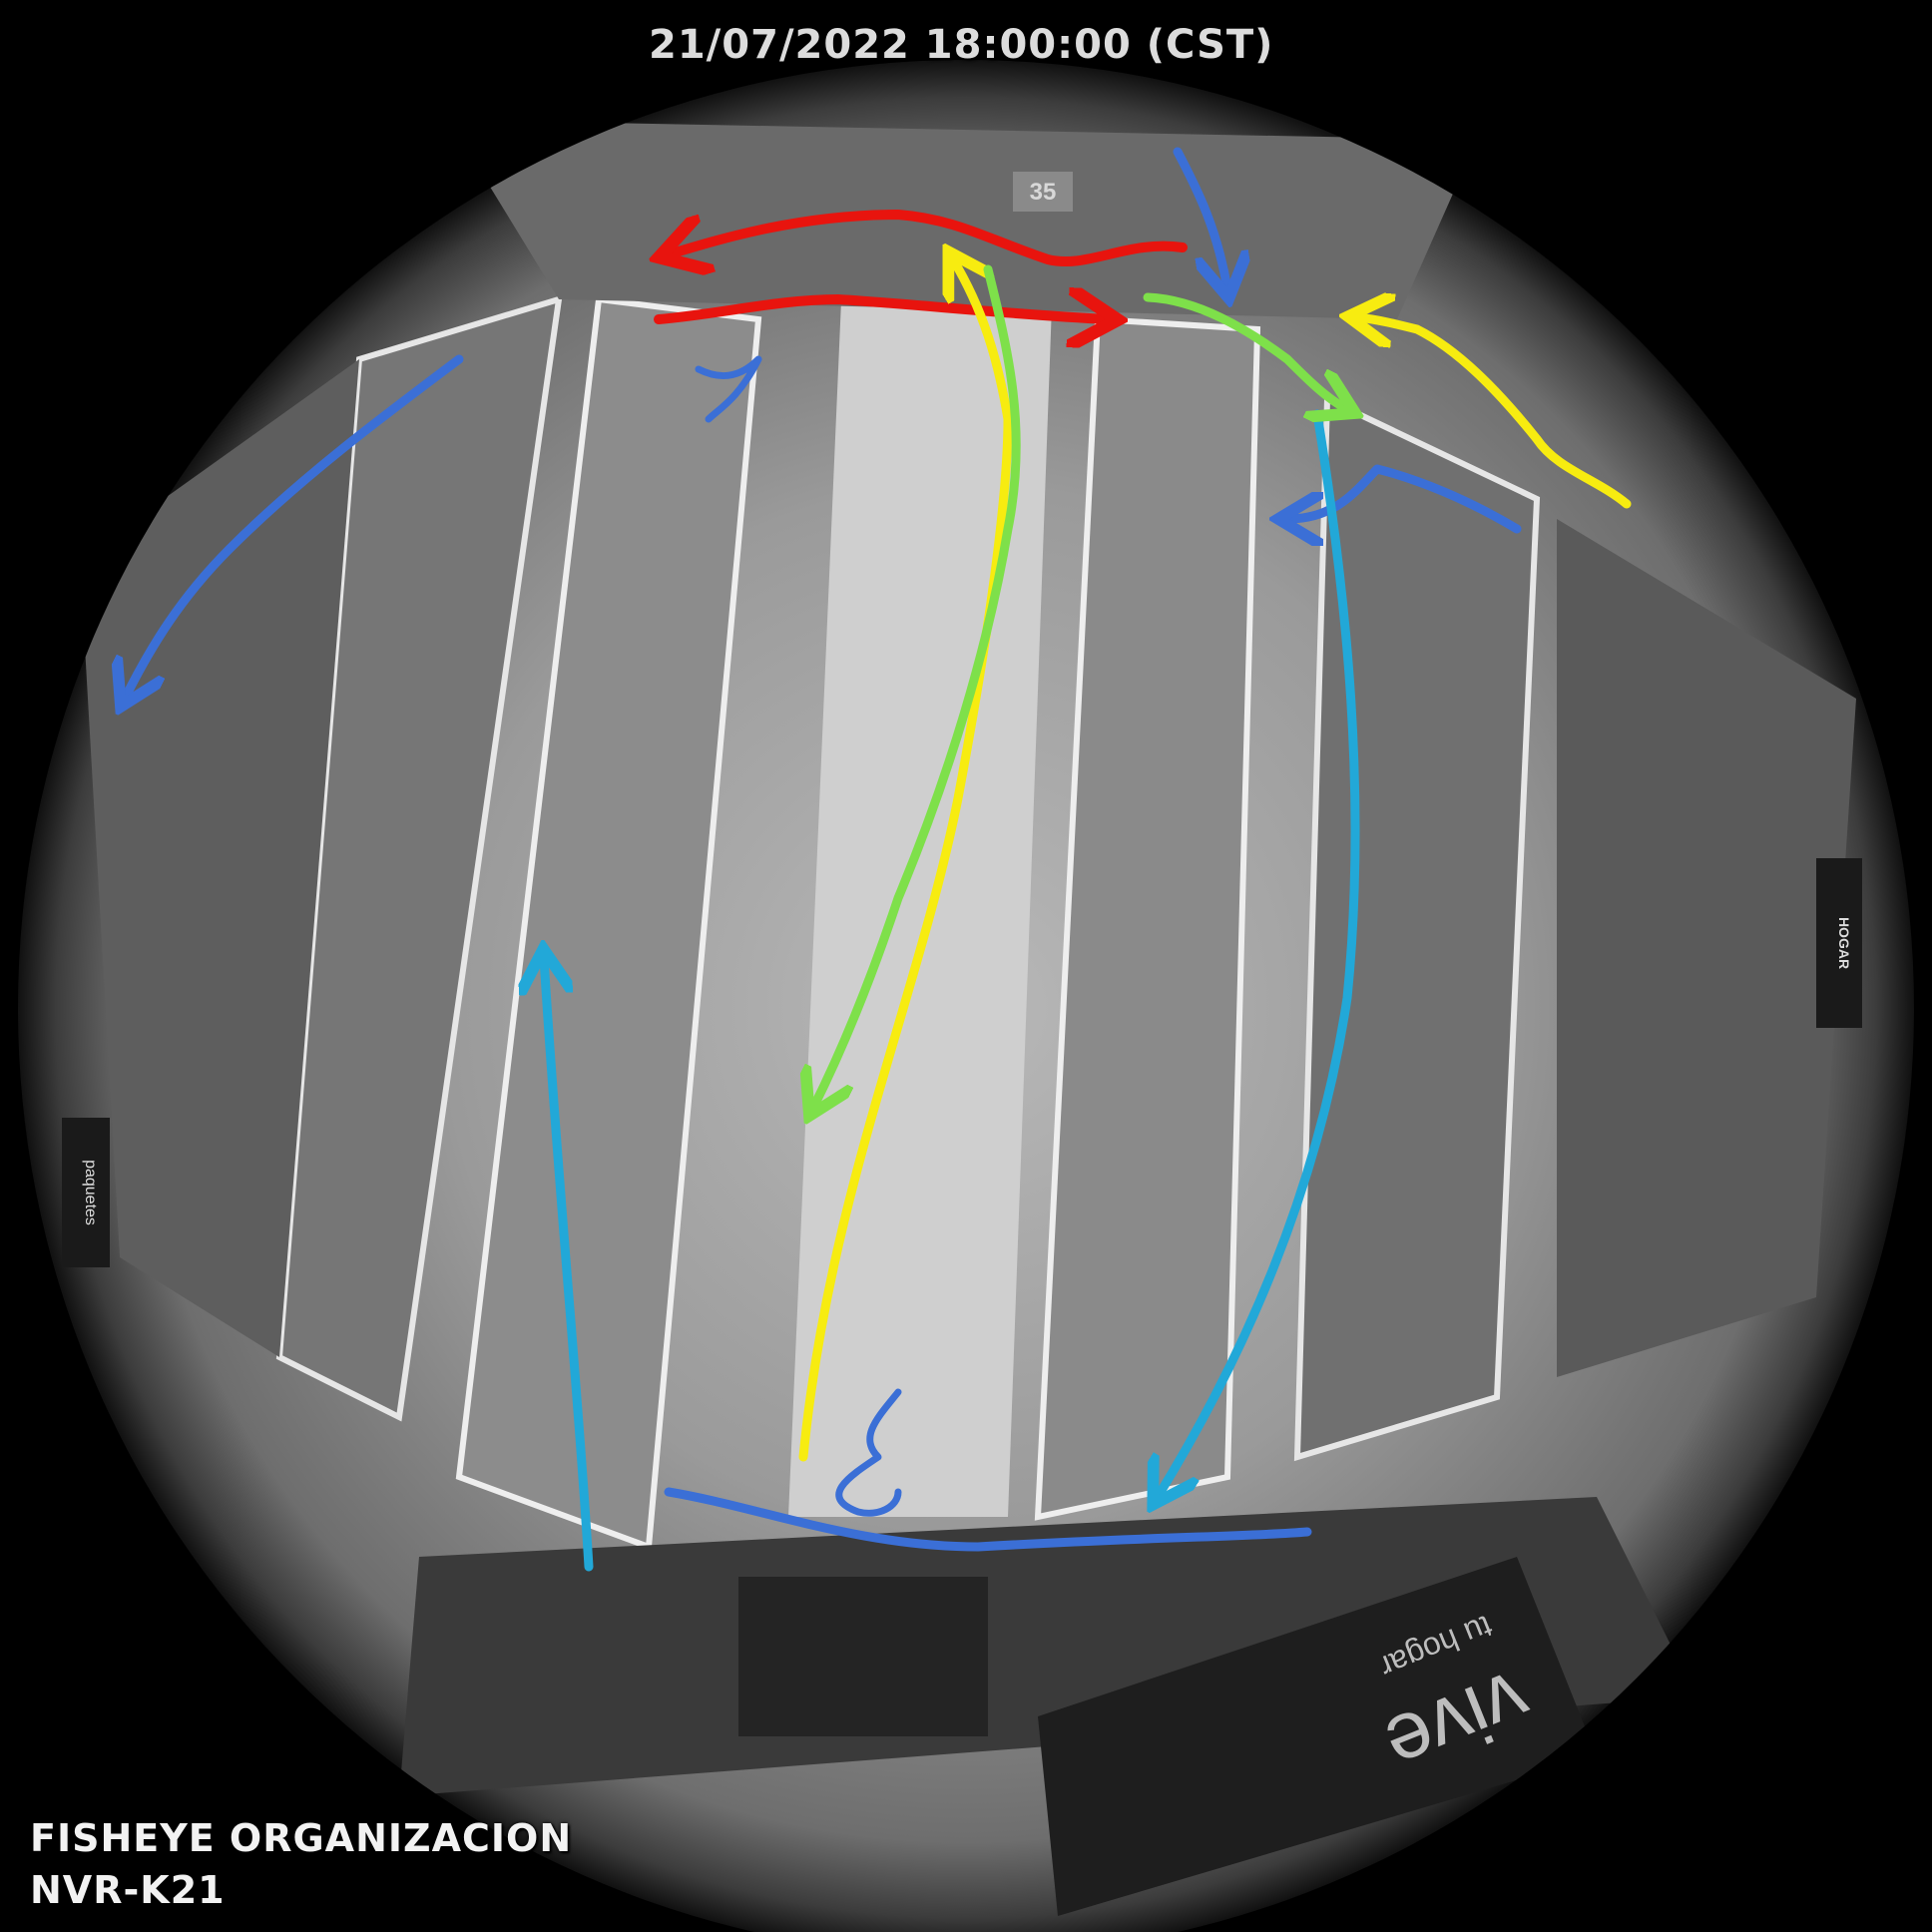 This screenshot has height=1932, width=1932. Describe the element at coordinates (1245, 350) in the screenshot. I see `green-path-right` at that location.